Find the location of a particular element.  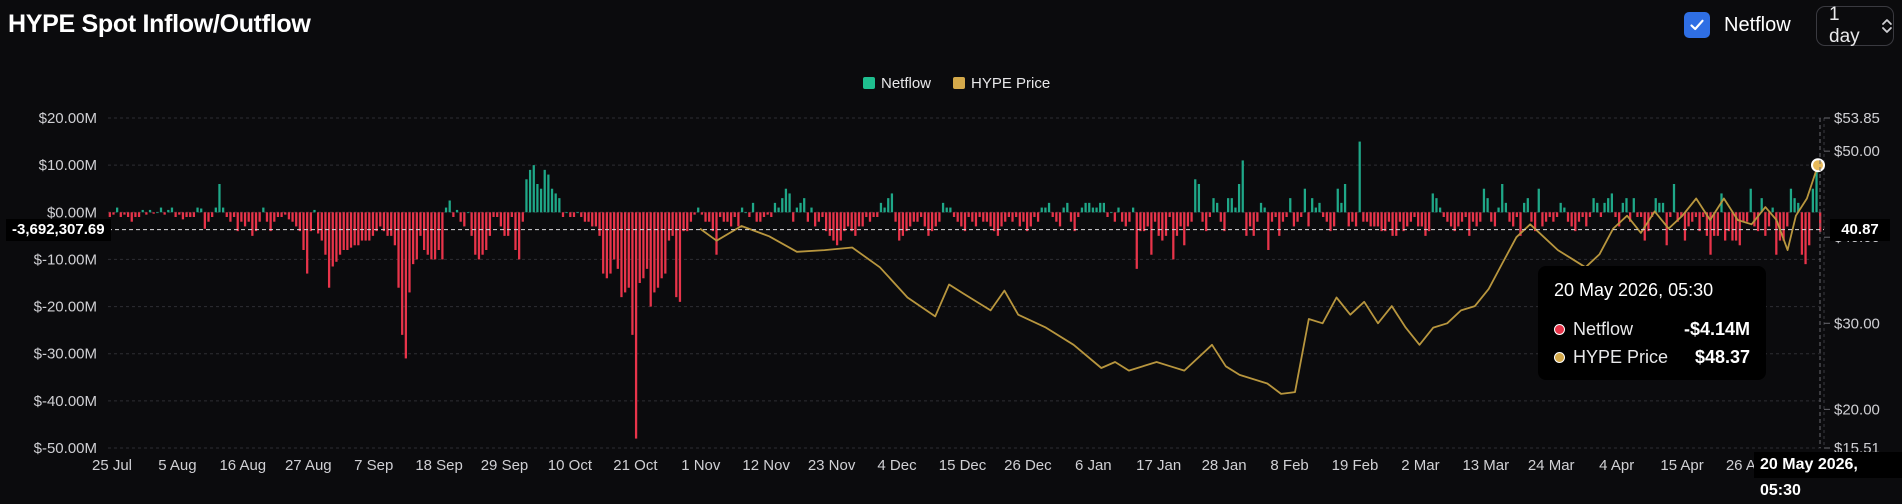

interval-select: 1 day is located at coordinates (1855, 25).